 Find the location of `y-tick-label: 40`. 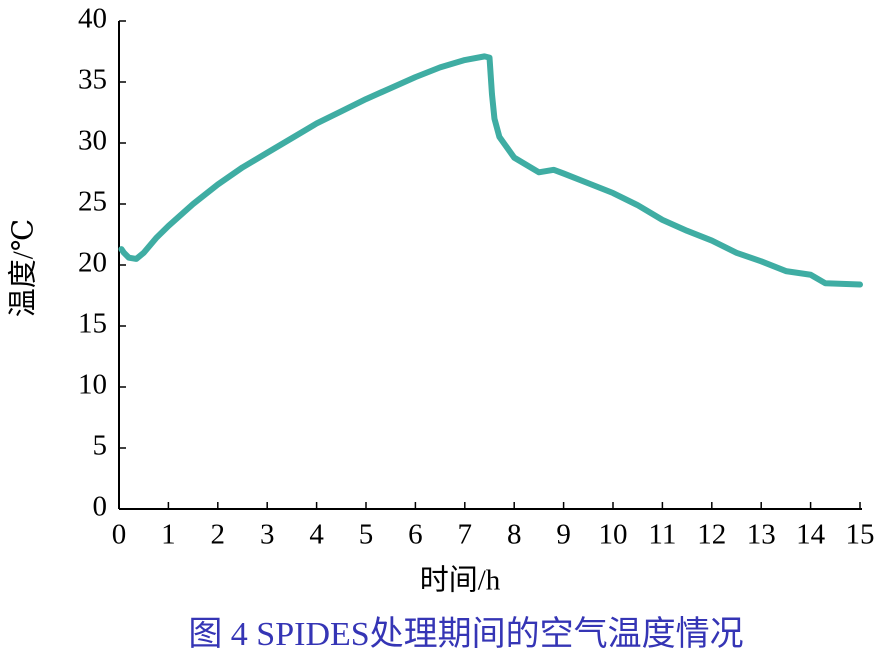

y-tick-label: 40 is located at coordinates (92, 19).